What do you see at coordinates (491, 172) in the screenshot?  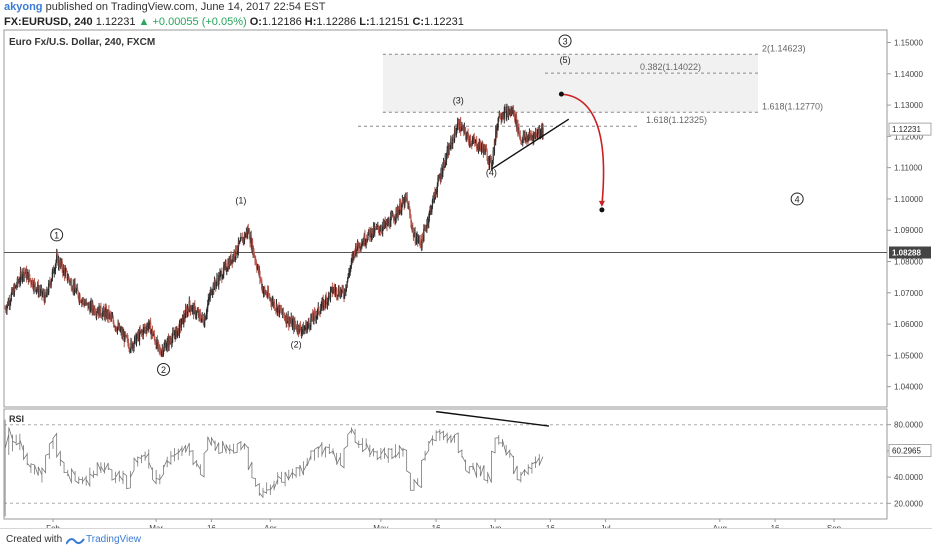 I see `wave-label: (4)` at bounding box center [491, 172].